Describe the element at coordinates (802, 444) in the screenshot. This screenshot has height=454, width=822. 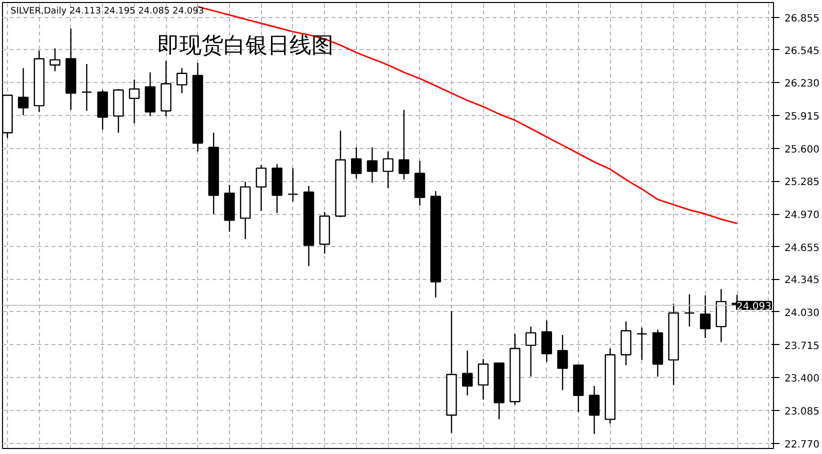
I see `y-tick-label: 22.770` at that location.